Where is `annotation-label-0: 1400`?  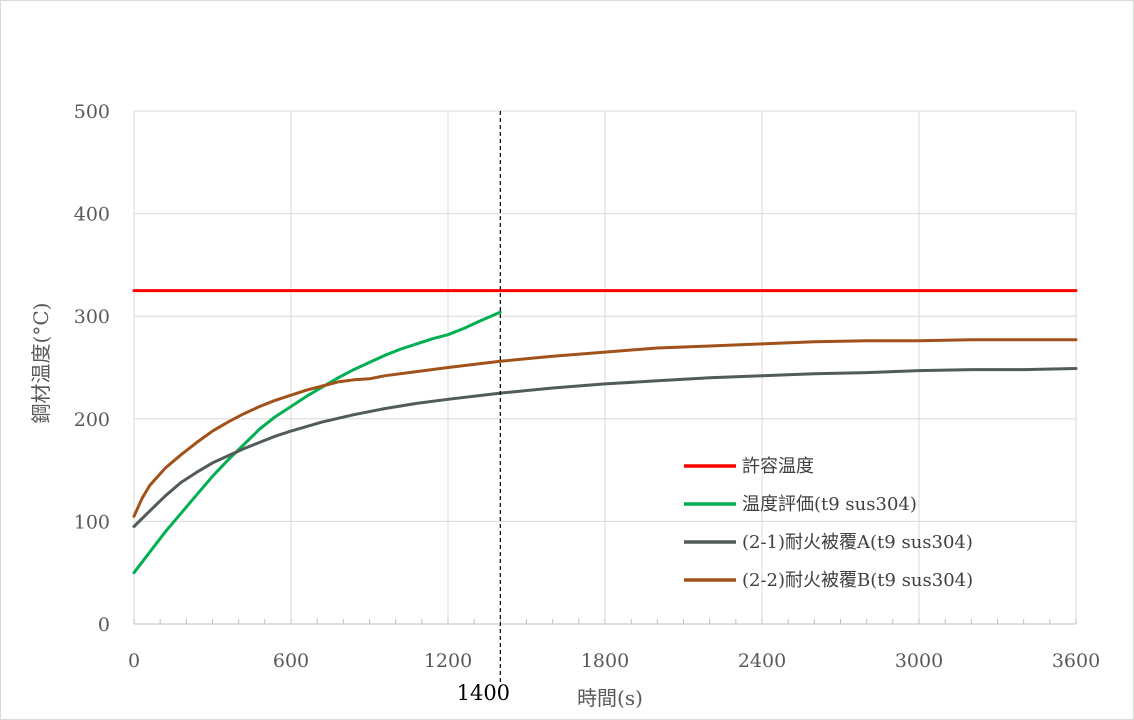
annotation-label-0: 1400 is located at coordinates (483, 693).